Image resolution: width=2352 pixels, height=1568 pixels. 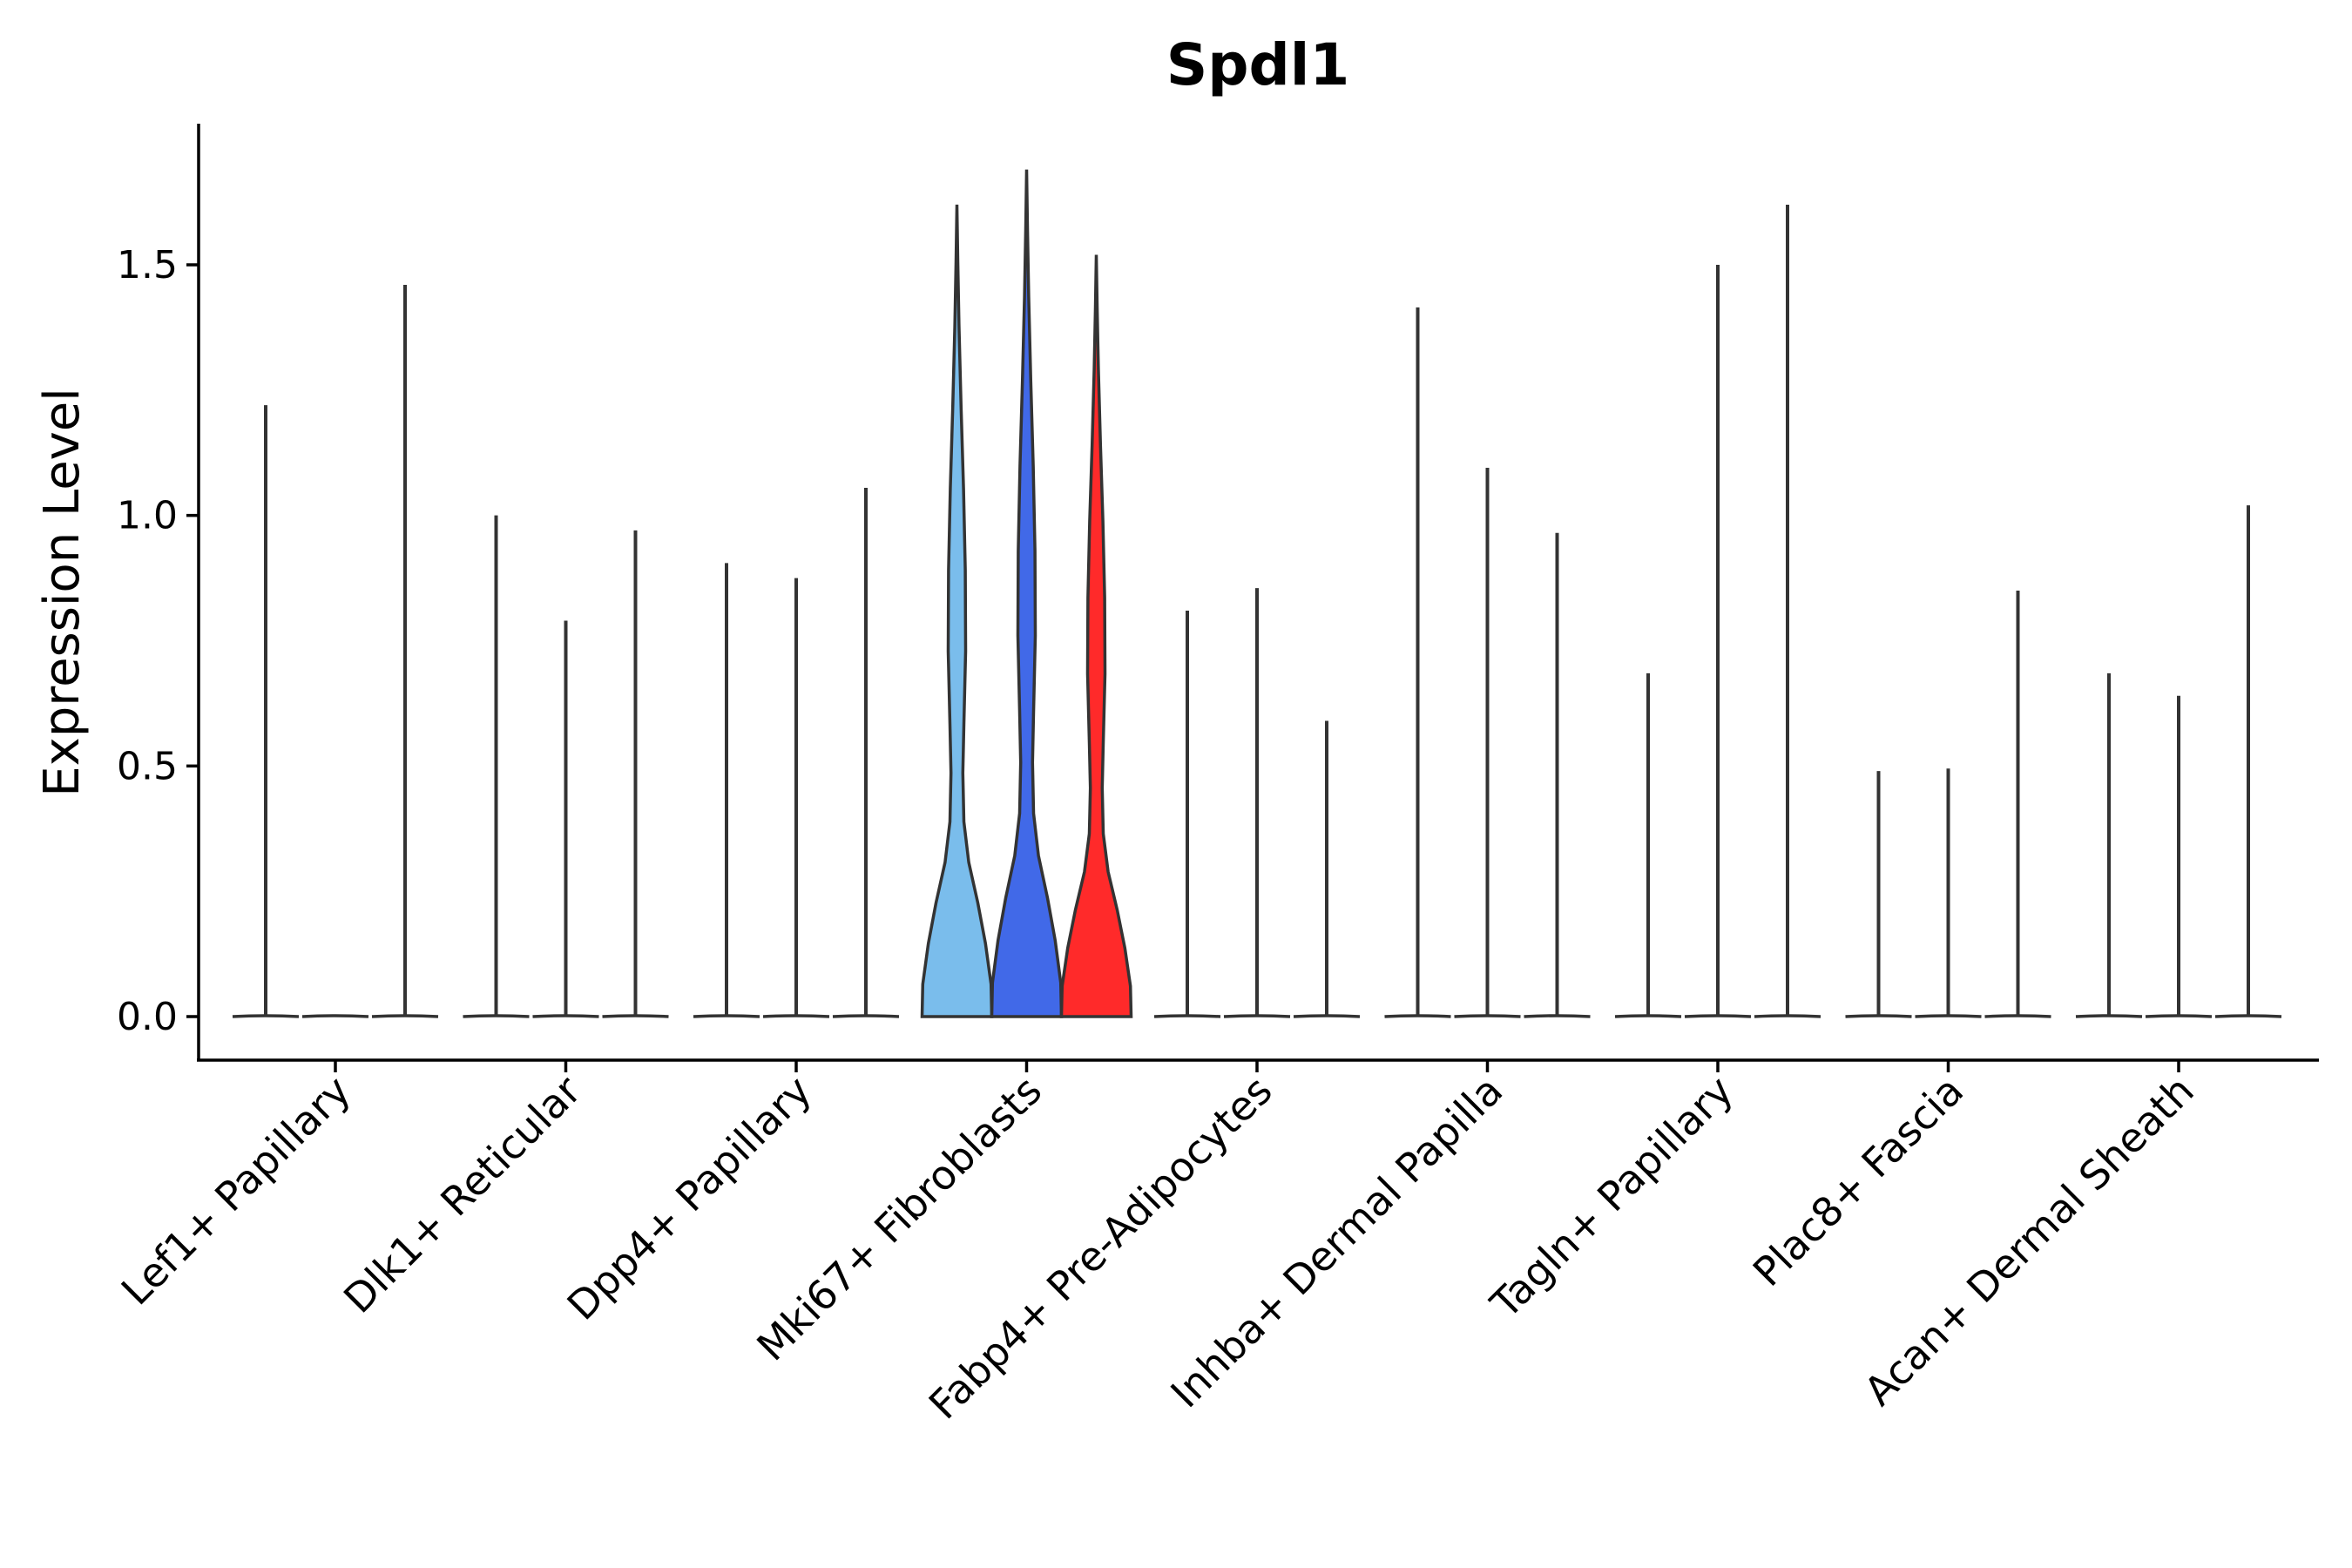 What do you see at coordinates (147, 265) in the screenshot?
I see `y-tick-label: 1.5` at bounding box center [147, 265].